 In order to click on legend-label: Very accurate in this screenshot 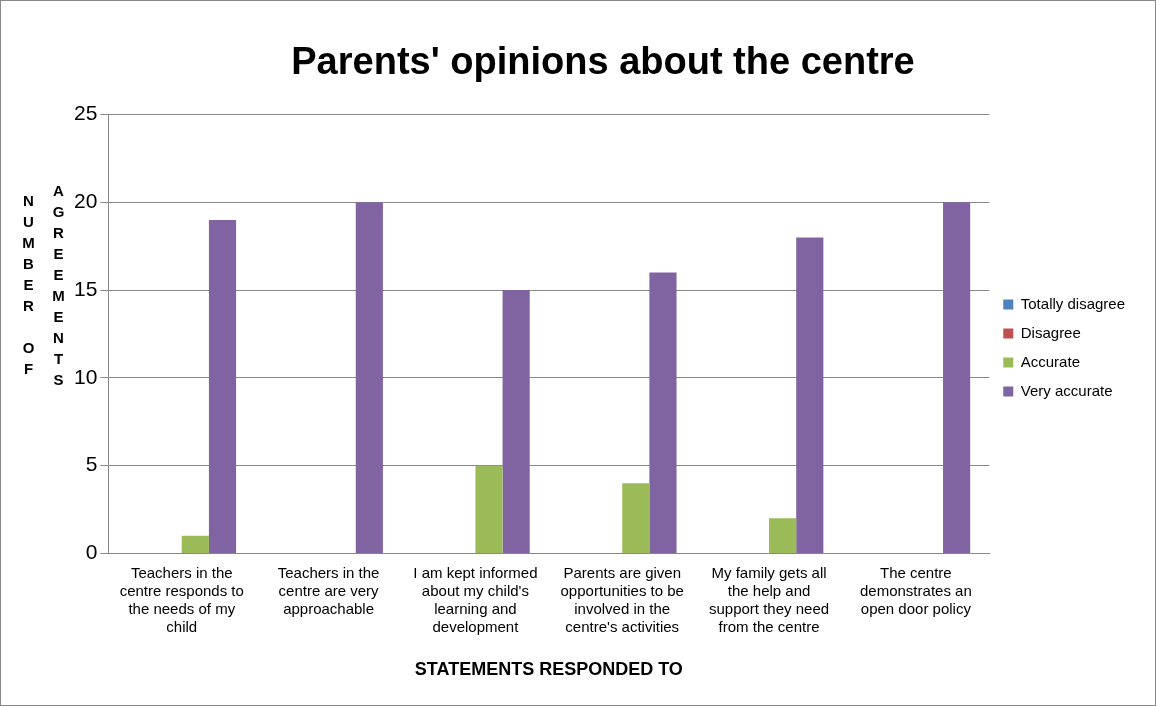, I will do `click(1066, 390)`.